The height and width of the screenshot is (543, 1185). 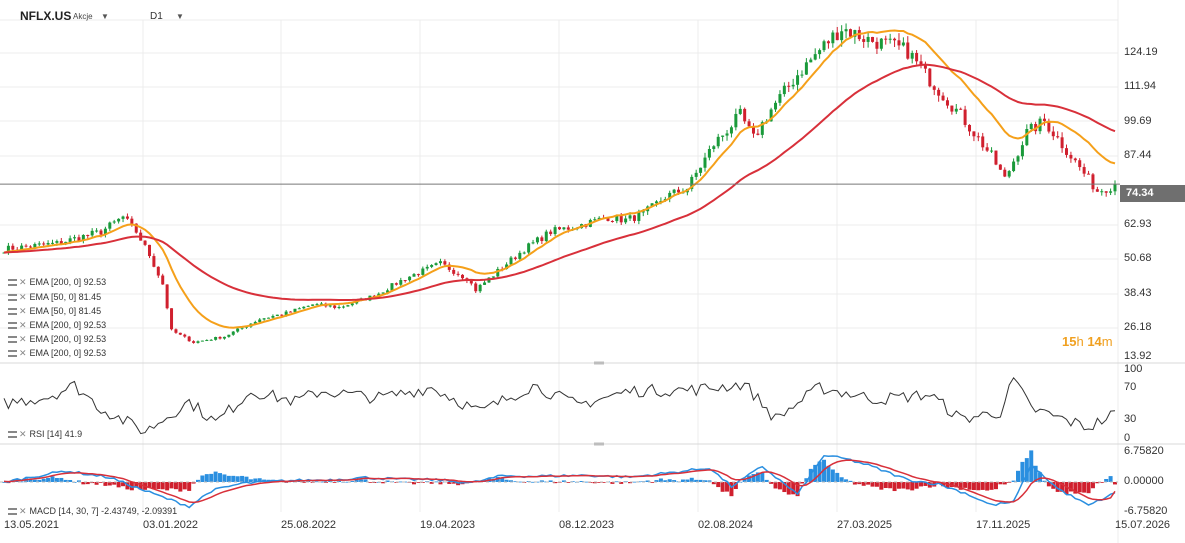 What do you see at coordinates (54, 311) in the screenshot?
I see `indicator-legend-ema-3: ✕ EMA [50, 0] 81.45` at bounding box center [54, 311].